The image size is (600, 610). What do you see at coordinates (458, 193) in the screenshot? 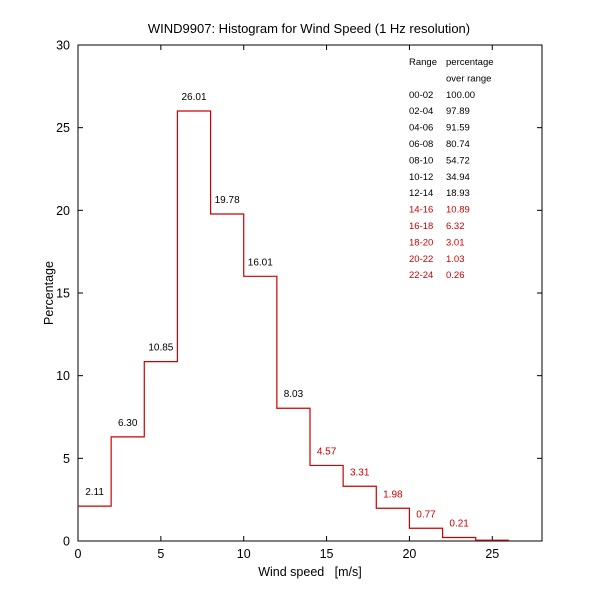
I see `table-cell-percentage: 18.93` at bounding box center [458, 193].